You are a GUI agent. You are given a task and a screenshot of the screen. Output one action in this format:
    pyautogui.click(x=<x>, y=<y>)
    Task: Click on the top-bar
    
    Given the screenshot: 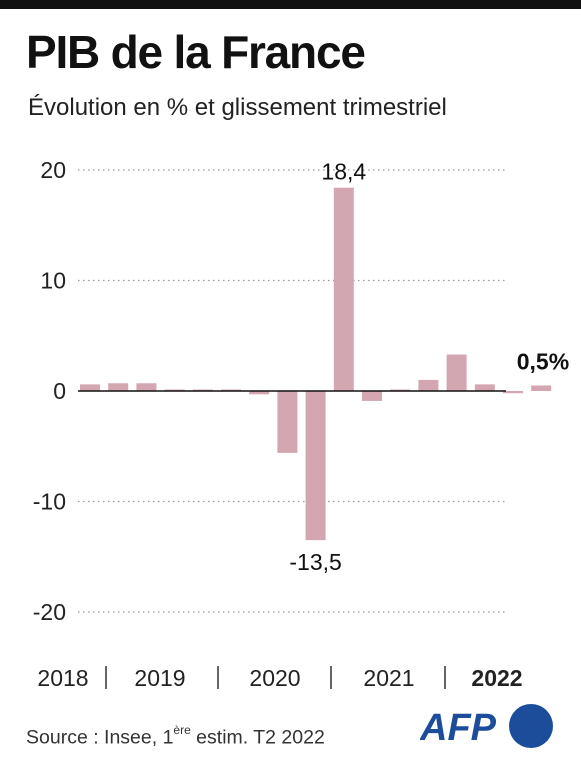 What is the action you would take?
    pyautogui.click(x=290, y=4)
    